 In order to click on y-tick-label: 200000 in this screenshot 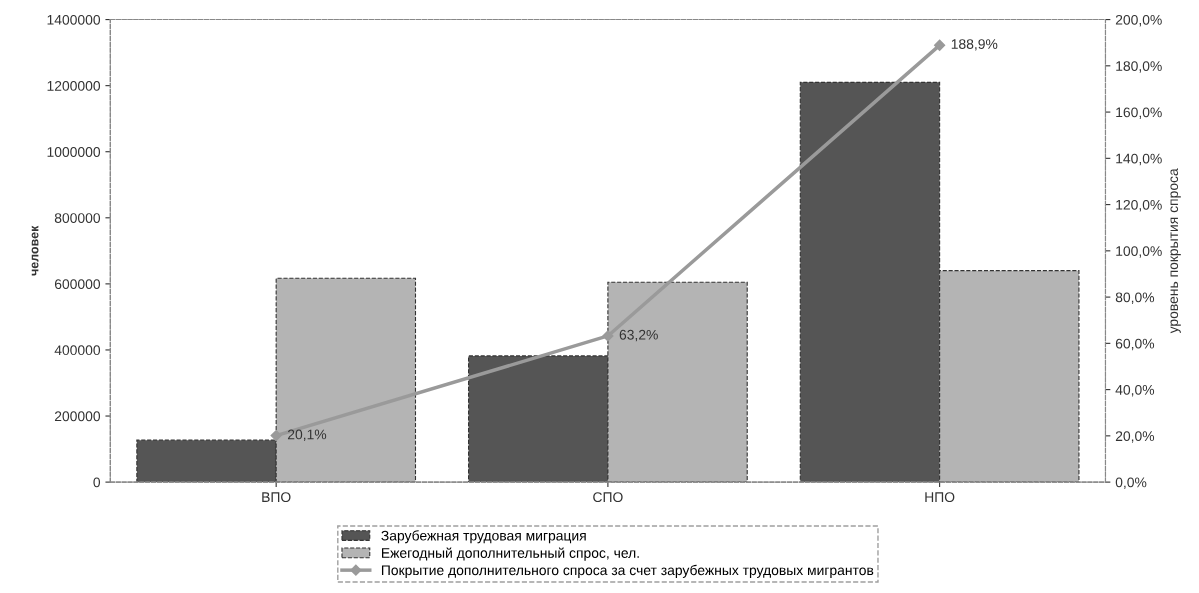, I will do `click(77, 416)`.